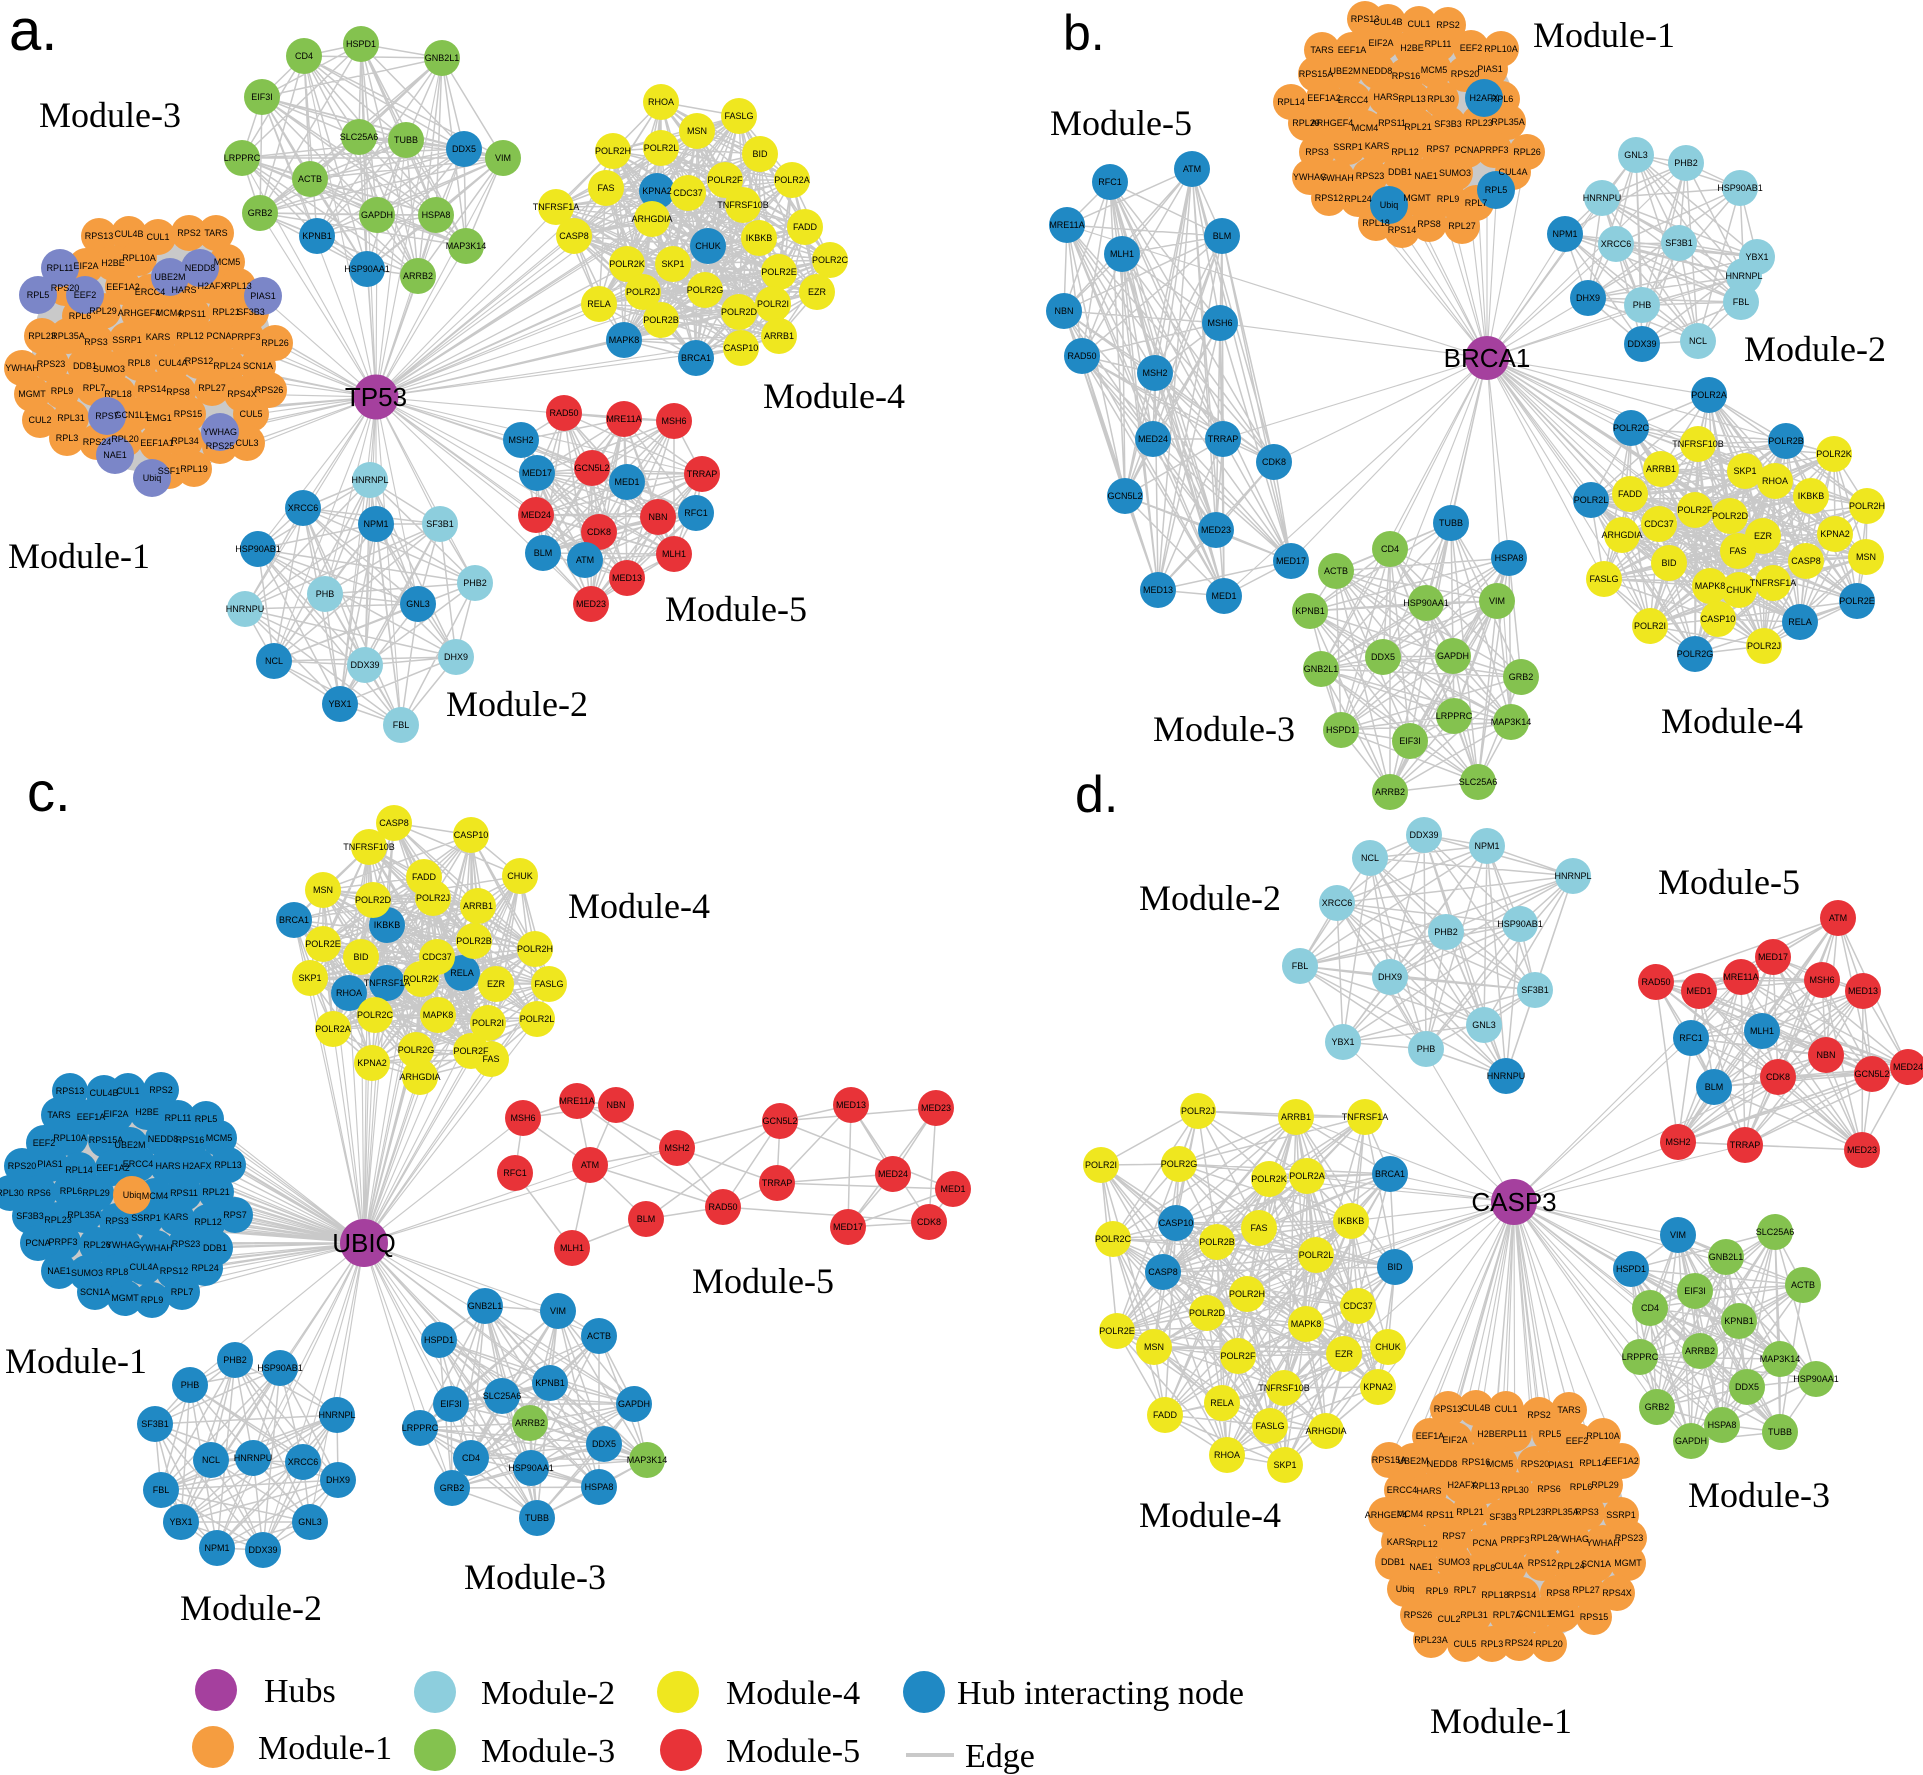 The height and width of the screenshot is (1775, 1923). What do you see at coordinates (377, 215) in the screenshot?
I see `svg-text: GAPDH` at bounding box center [377, 215].